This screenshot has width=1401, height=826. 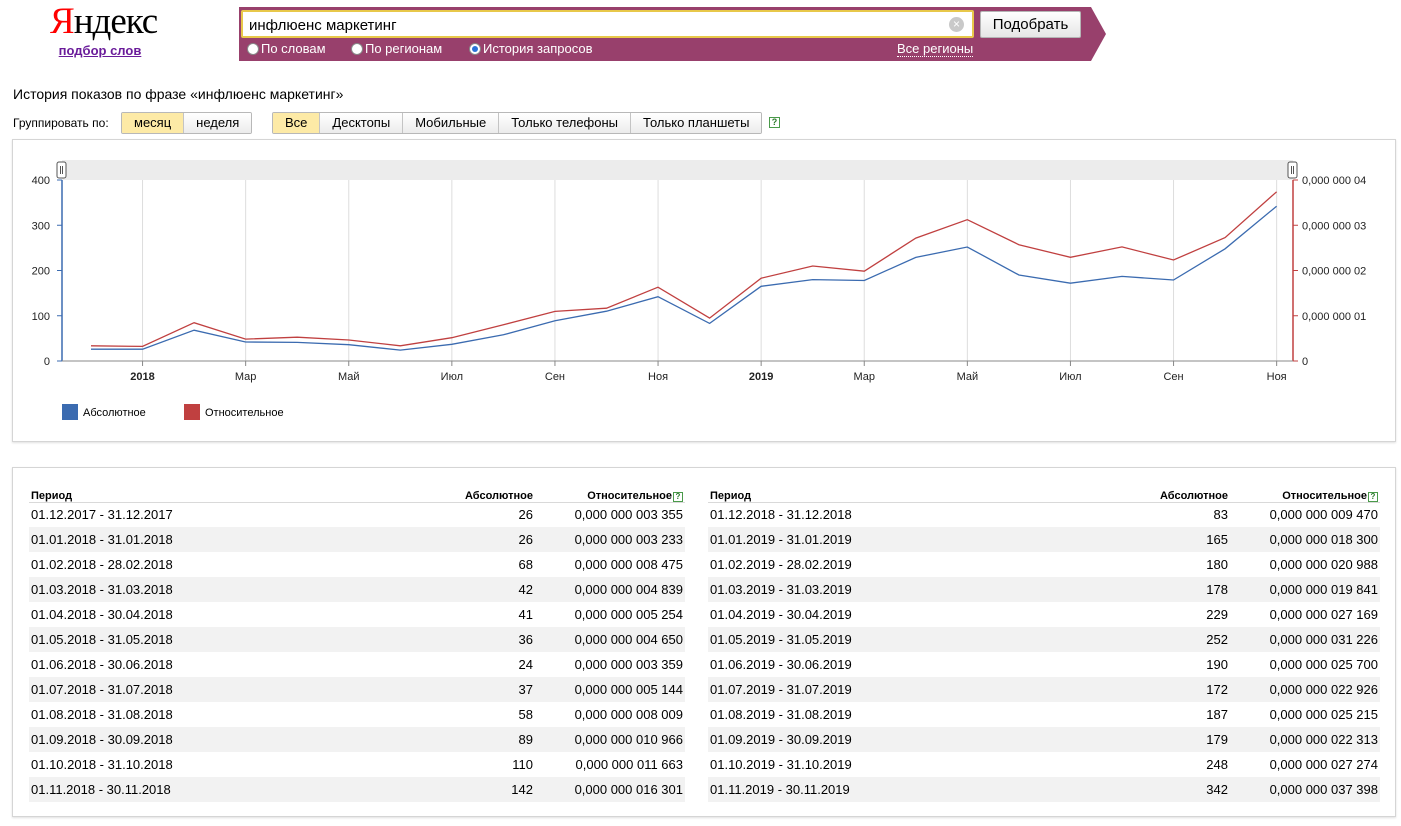 What do you see at coordinates (218, 123) in the screenshot?
I see `group-week-button: неделя` at bounding box center [218, 123].